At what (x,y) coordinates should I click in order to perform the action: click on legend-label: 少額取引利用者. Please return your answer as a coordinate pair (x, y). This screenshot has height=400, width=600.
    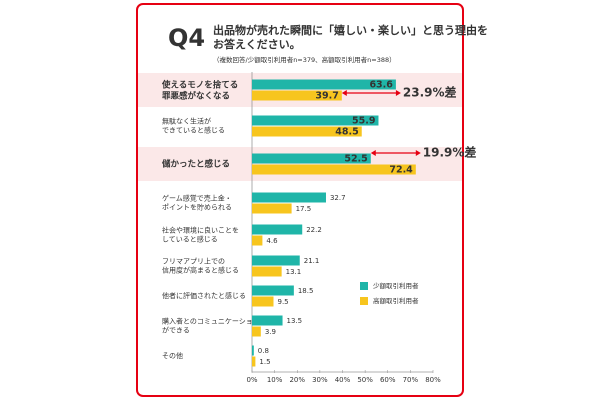
    Looking at the image, I should click on (396, 285).